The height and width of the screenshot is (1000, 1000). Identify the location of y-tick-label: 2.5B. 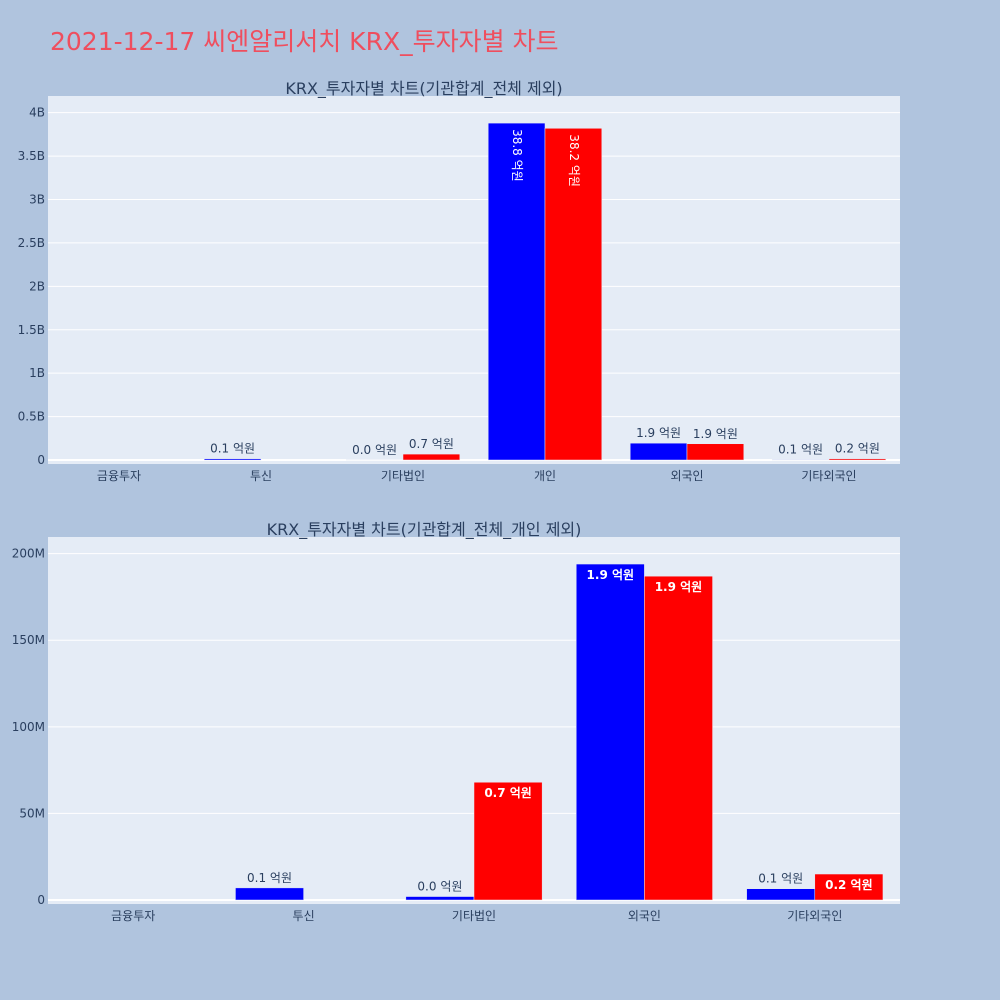
(31, 243).